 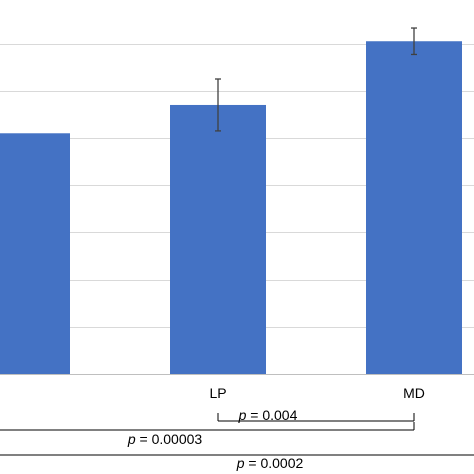 What do you see at coordinates (316, 415) in the screenshot?
I see `comparison-bracket: p = 0.004` at bounding box center [316, 415].